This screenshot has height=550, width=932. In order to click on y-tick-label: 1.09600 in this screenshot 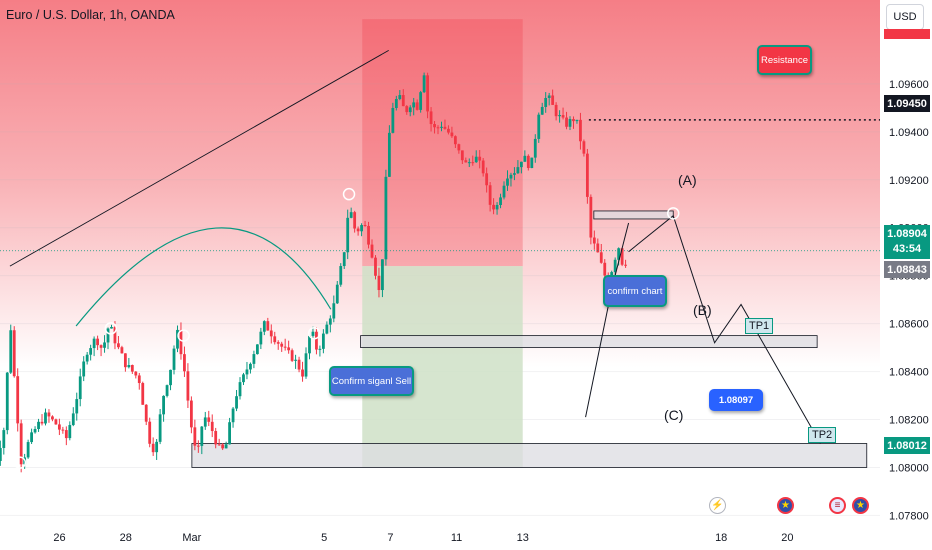, I will do `click(909, 85)`.